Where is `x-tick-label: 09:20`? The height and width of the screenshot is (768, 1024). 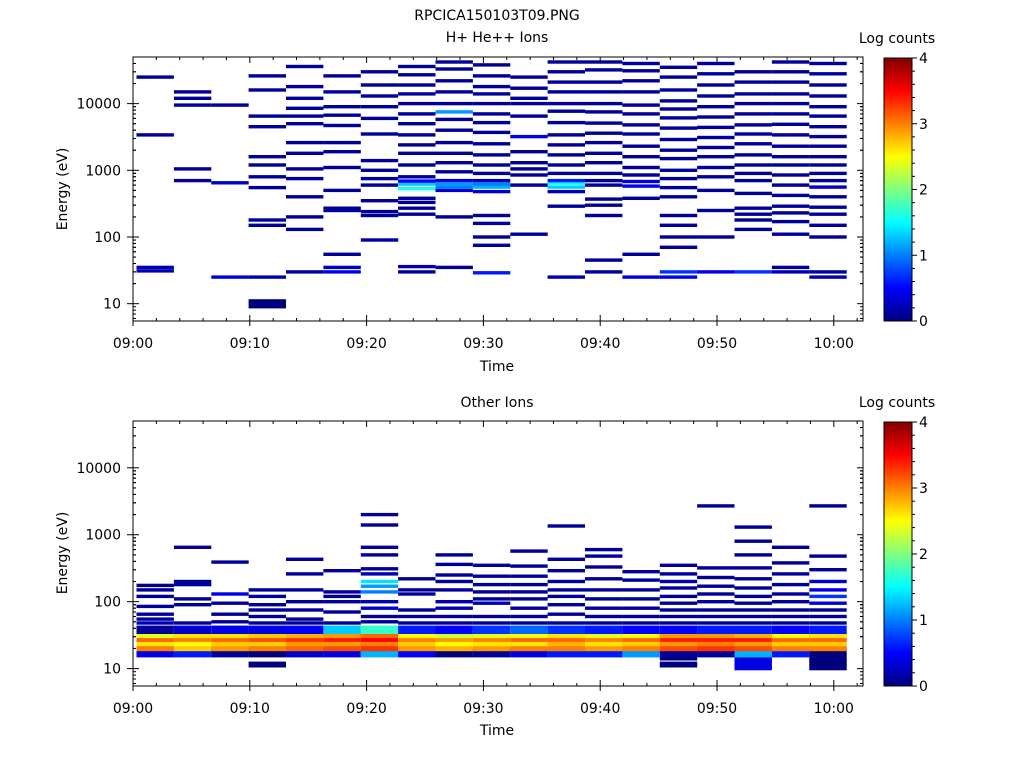
x-tick-label: 09:20 is located at coordinates (366, 709).